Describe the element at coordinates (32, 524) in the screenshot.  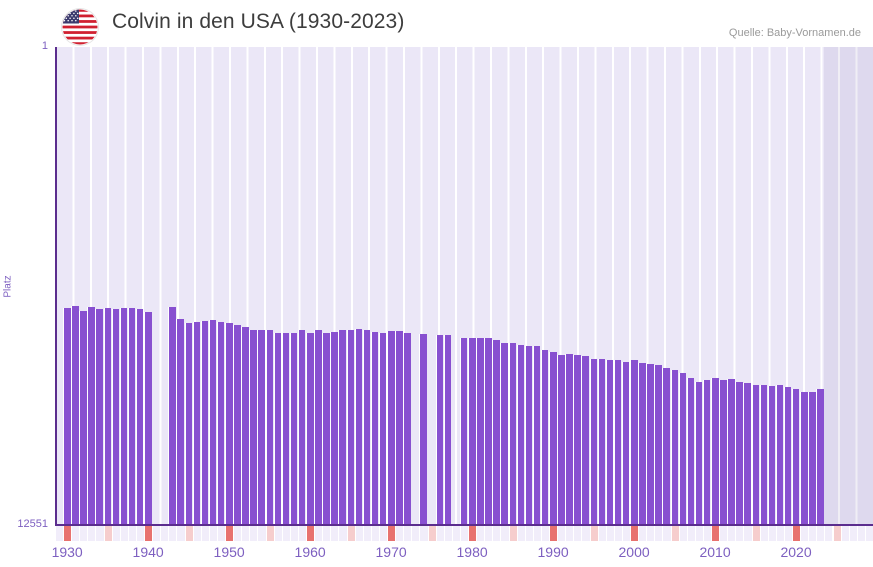
I see `y-axis-min-label: 12551` at that location.